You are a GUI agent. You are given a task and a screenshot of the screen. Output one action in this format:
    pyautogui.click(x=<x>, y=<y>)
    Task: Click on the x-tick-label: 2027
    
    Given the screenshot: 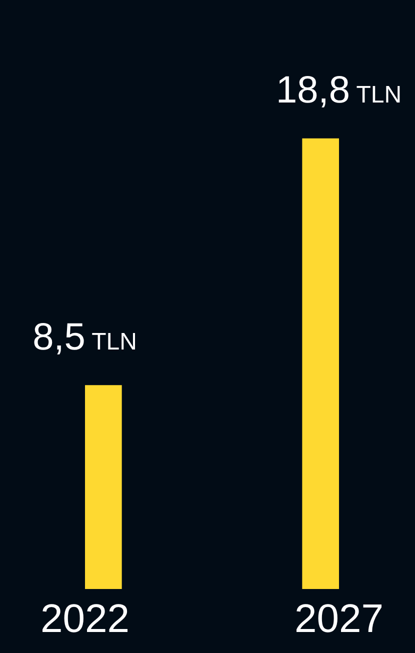 What is the action you would take?
    pyautogui.click(x=339, y=619)
    